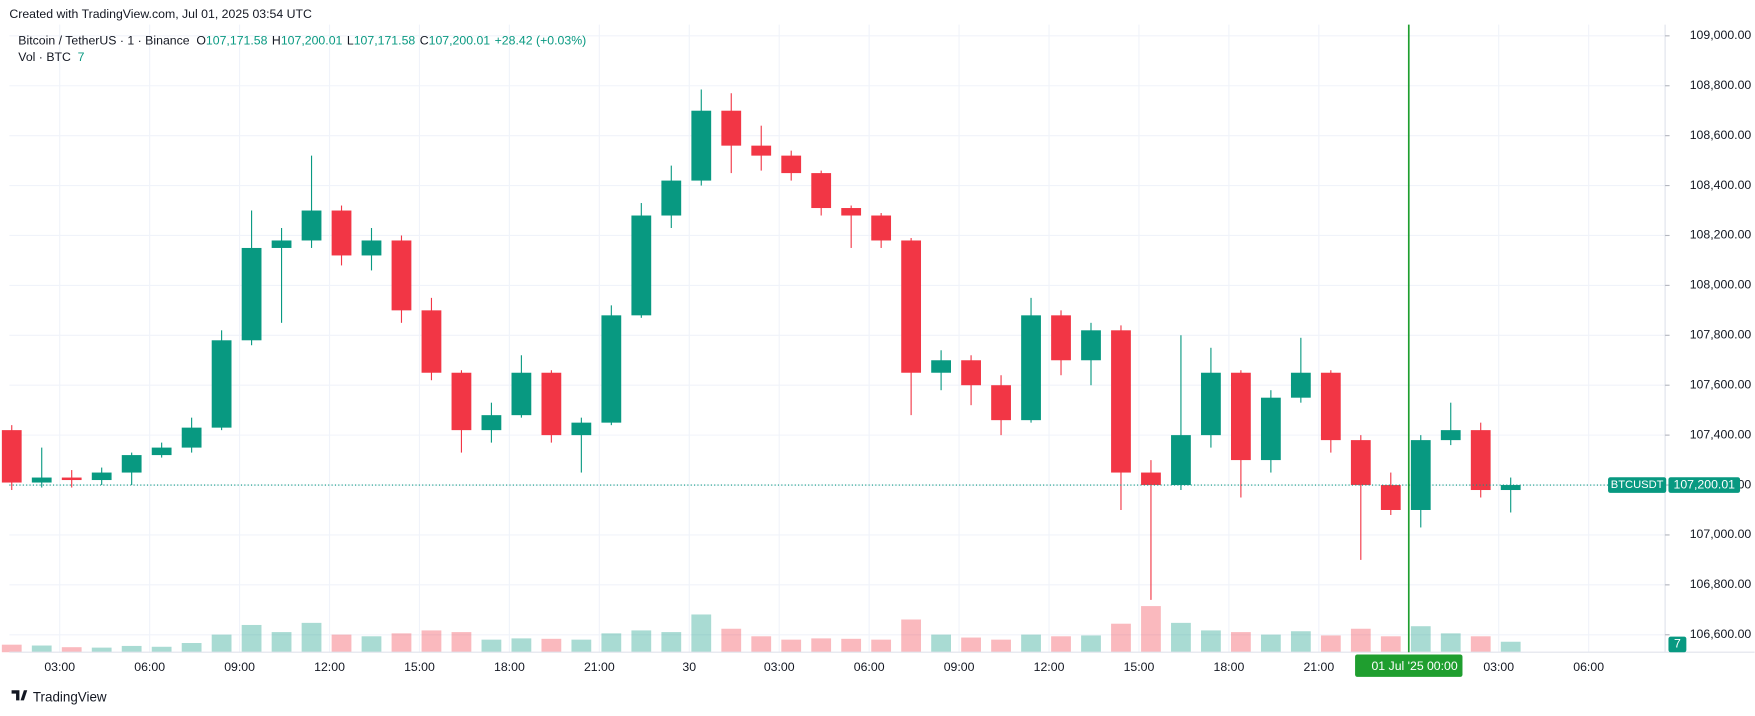 The width and height of the screenshot is (1755, 716). What do you see at coordinates (1721, 584) in the screenshot?
I see `y-tick-label: 106,800.00` at bounding box center [1721, 584].